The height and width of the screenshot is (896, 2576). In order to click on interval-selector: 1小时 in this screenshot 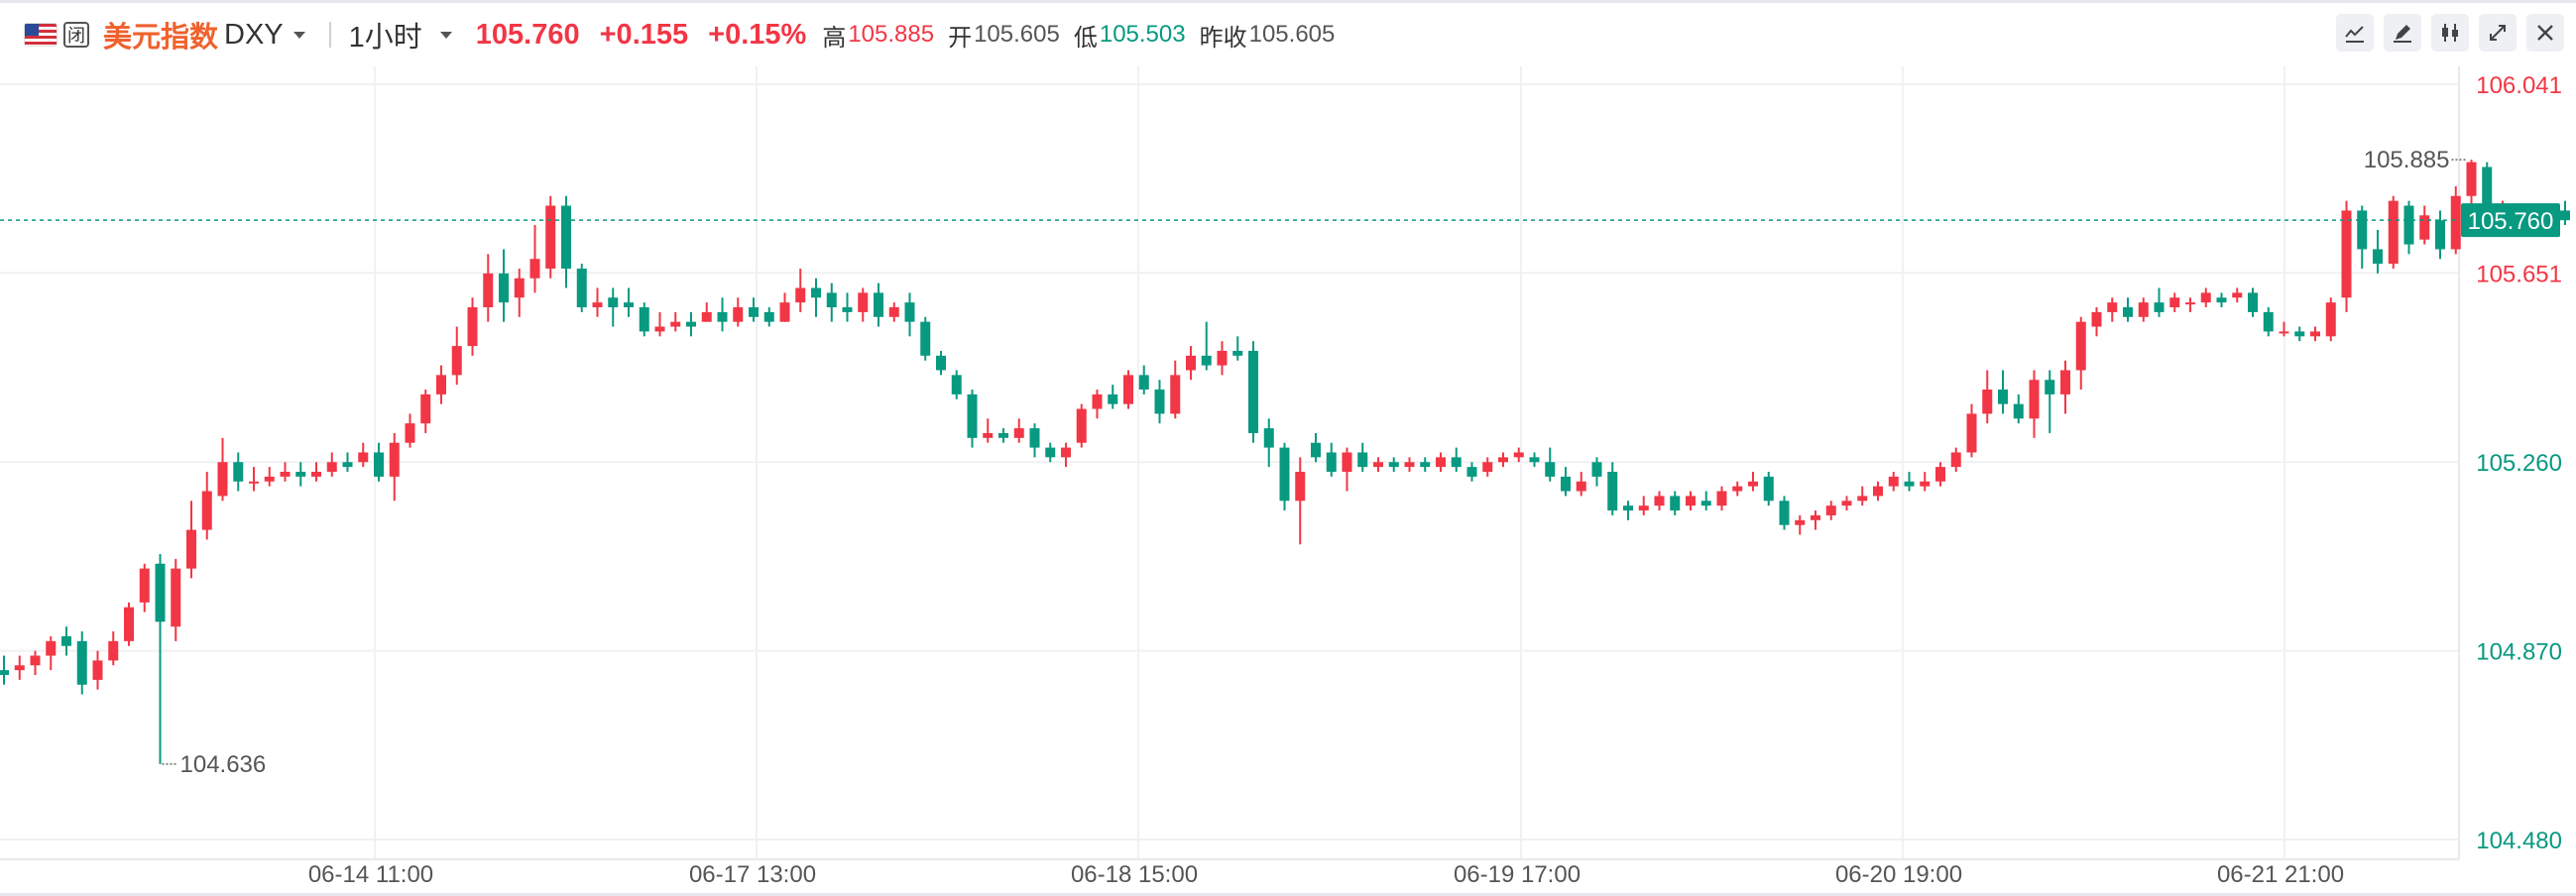, I will do `click(385, 38)`.